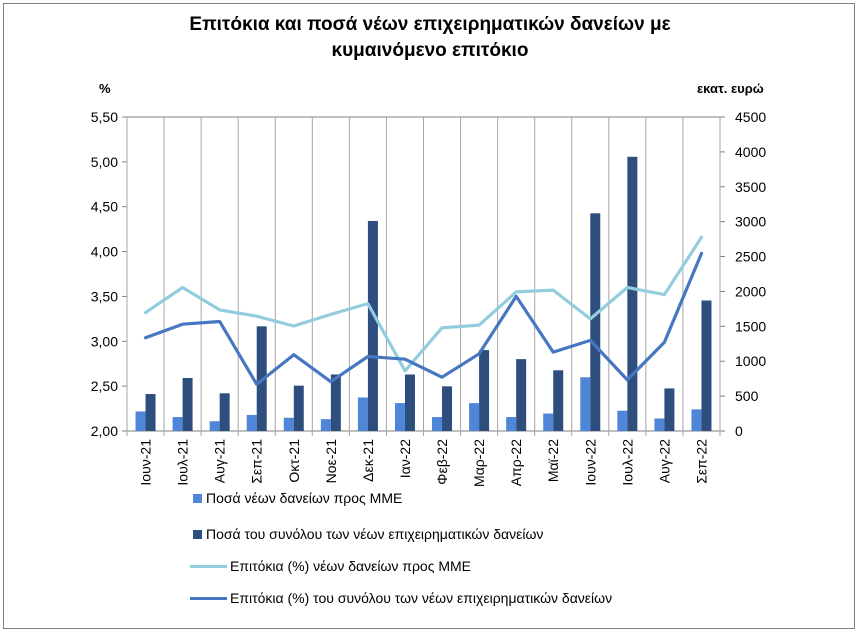 Image resolution: width=860 pixels, height=634 pixels. I want to click on legend-swatch-total-amount, so click(197, 534).